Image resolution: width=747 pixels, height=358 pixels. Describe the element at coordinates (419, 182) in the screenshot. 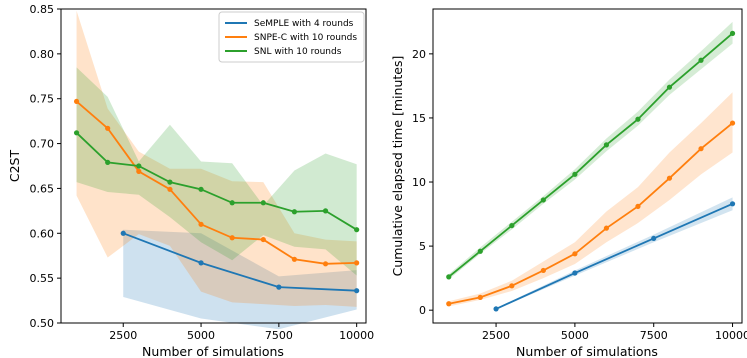

I see `y-tick-label: 10` at that location.